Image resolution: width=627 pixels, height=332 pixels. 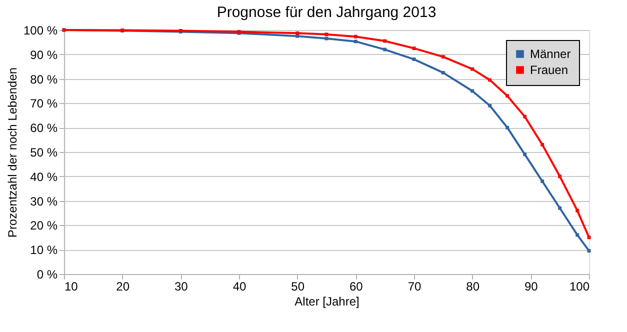 I want to click on x-tick-label: 40, so click(x=239, y=287).